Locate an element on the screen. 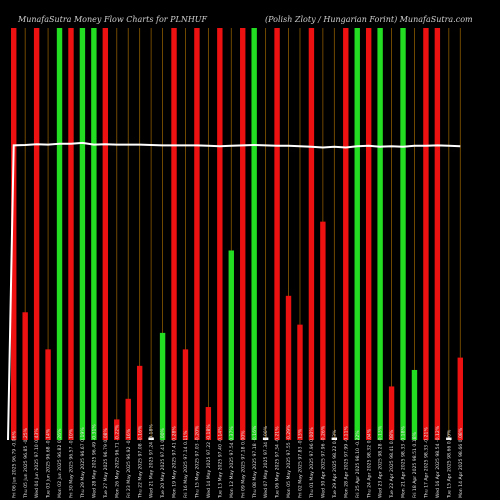  x-tick-label: Tue 13 May 2025 97.40 -0.14% is located at coordinates (220, 462).